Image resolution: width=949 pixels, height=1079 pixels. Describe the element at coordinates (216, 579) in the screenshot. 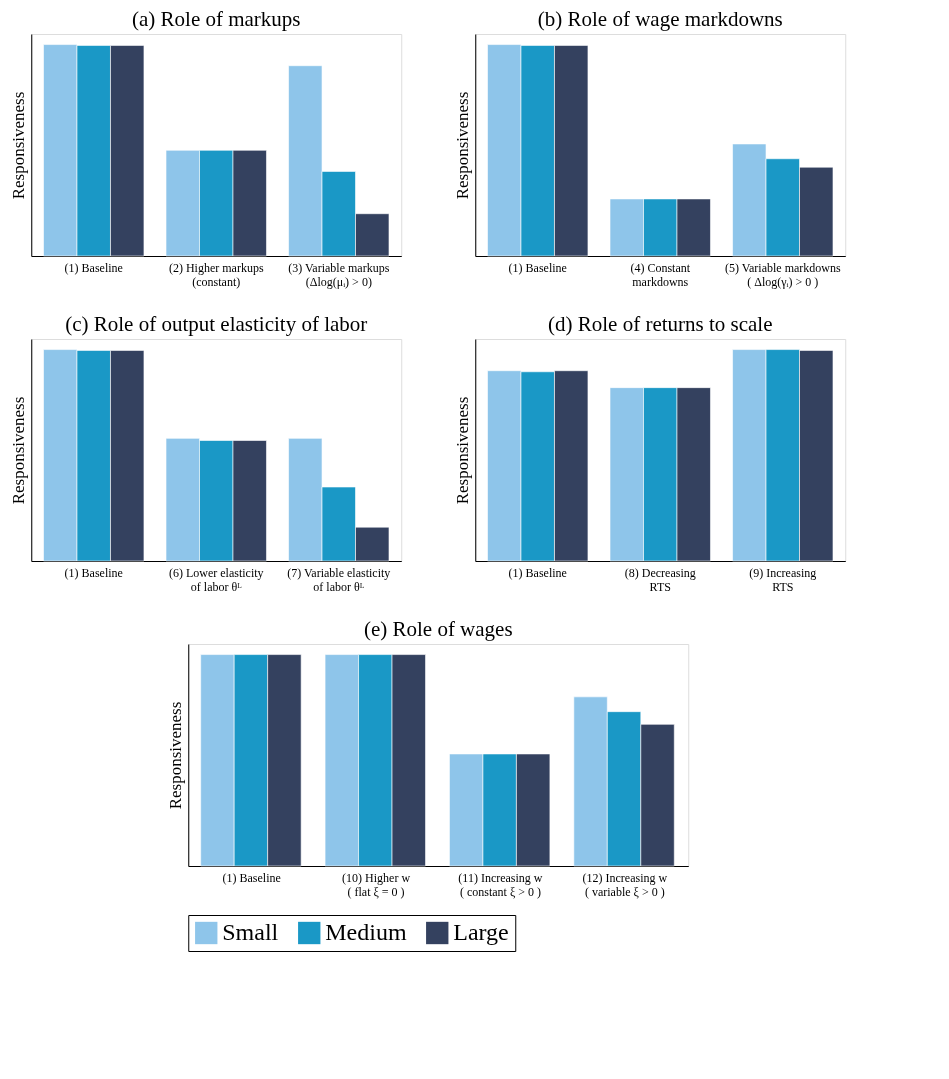

I see `x-tick-label: (6) Lower elasticity of labor θᴸ` at that location.